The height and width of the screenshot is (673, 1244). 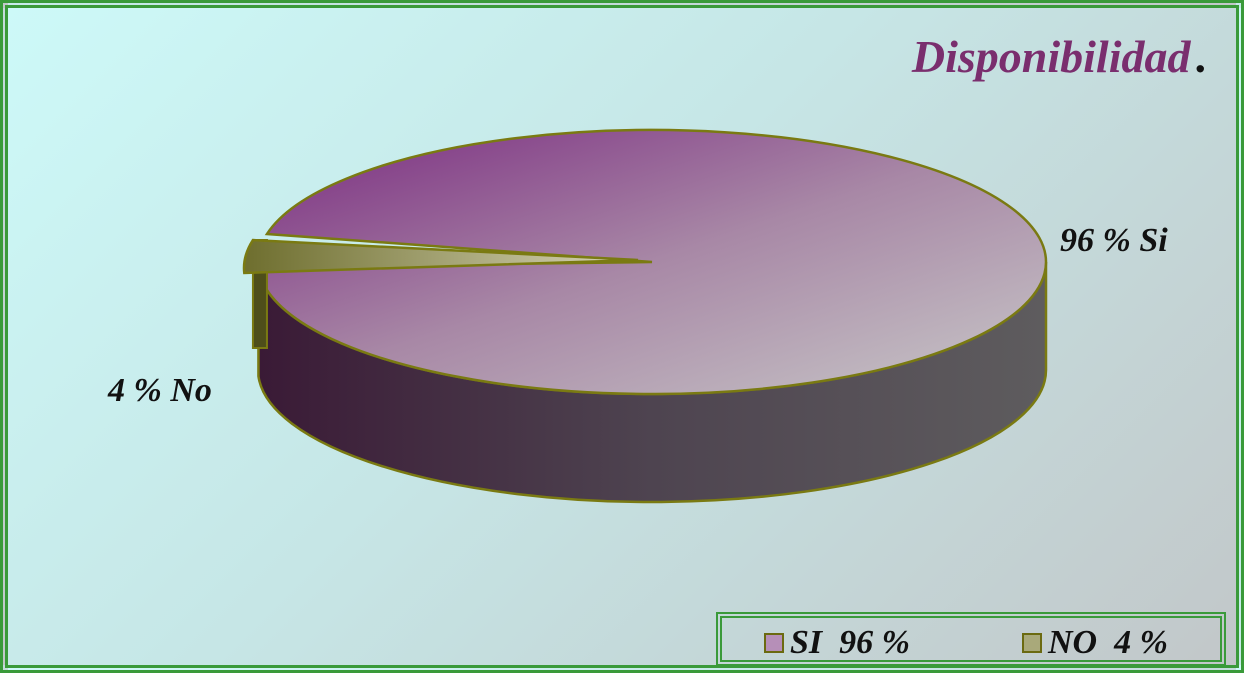 I want to click on legend-label-si: SI 96 %, so click(x=850, y=642).